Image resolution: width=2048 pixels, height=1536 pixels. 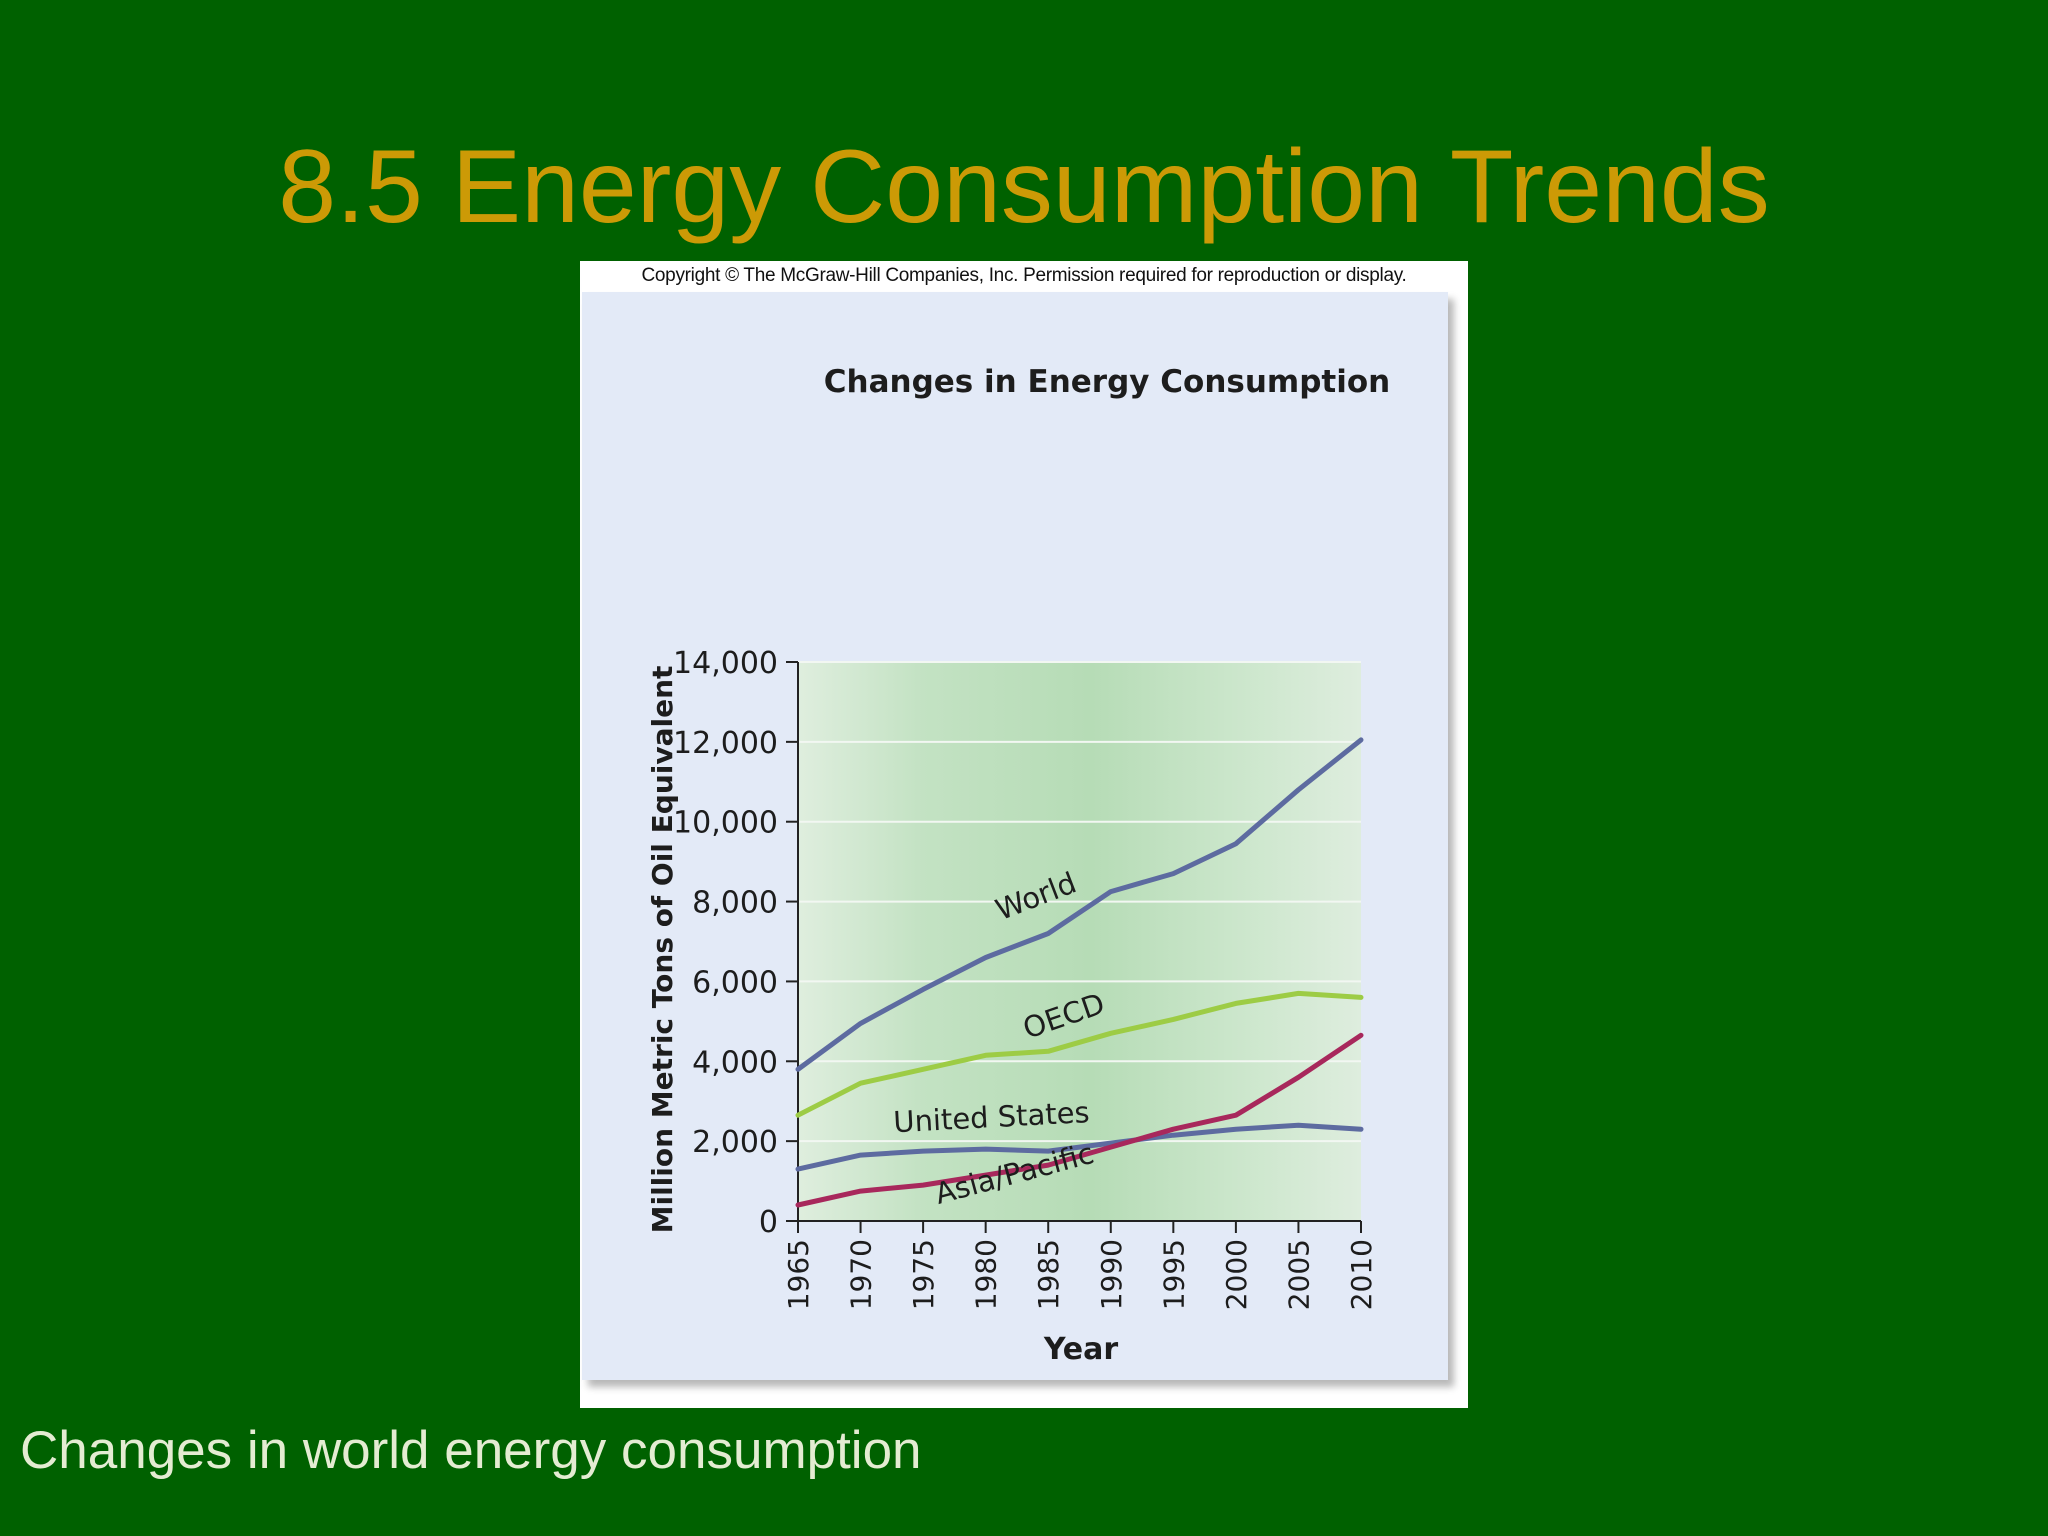 I want to click on y-tick-label: 4,000, so click(x=735, y=1062).